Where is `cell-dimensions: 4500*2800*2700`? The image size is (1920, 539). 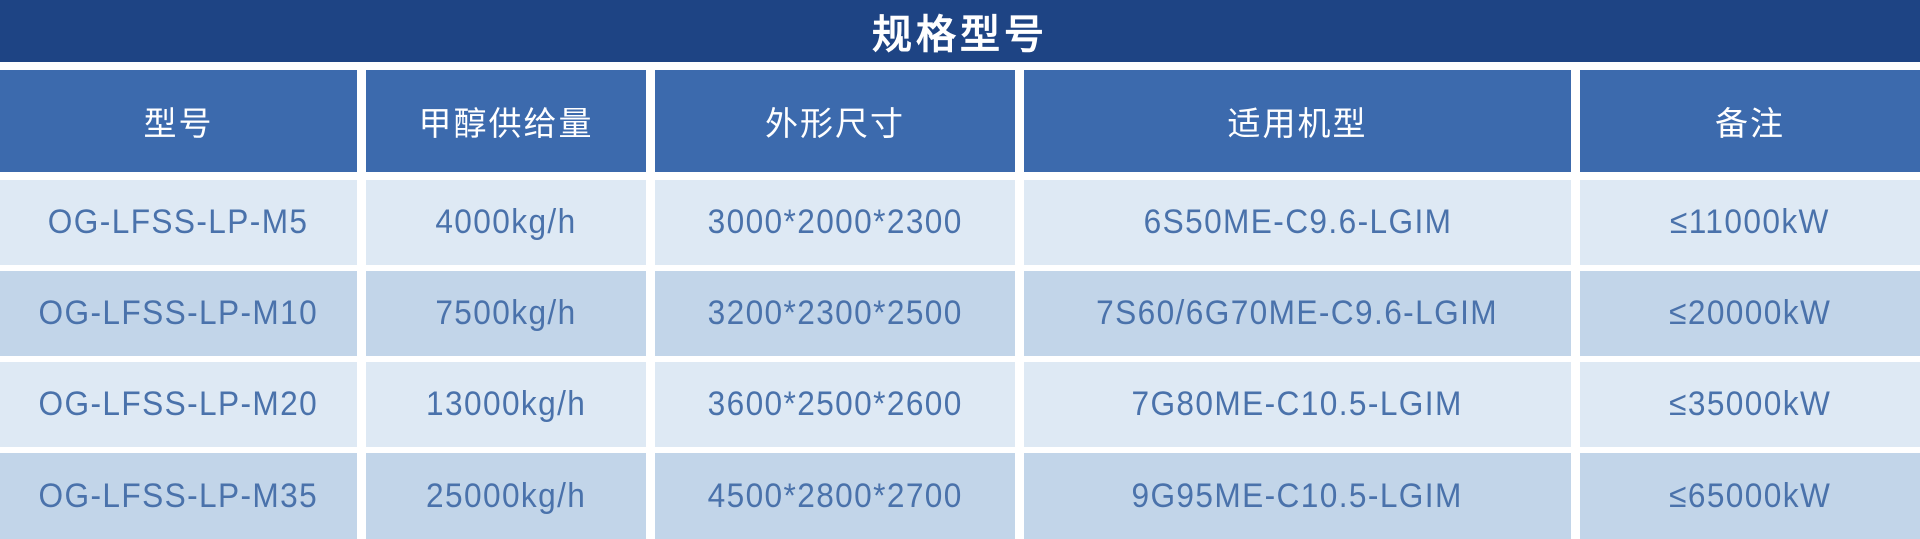 cell-dimensions: 4500*2800*2700 is located at coordinates (835, 496).